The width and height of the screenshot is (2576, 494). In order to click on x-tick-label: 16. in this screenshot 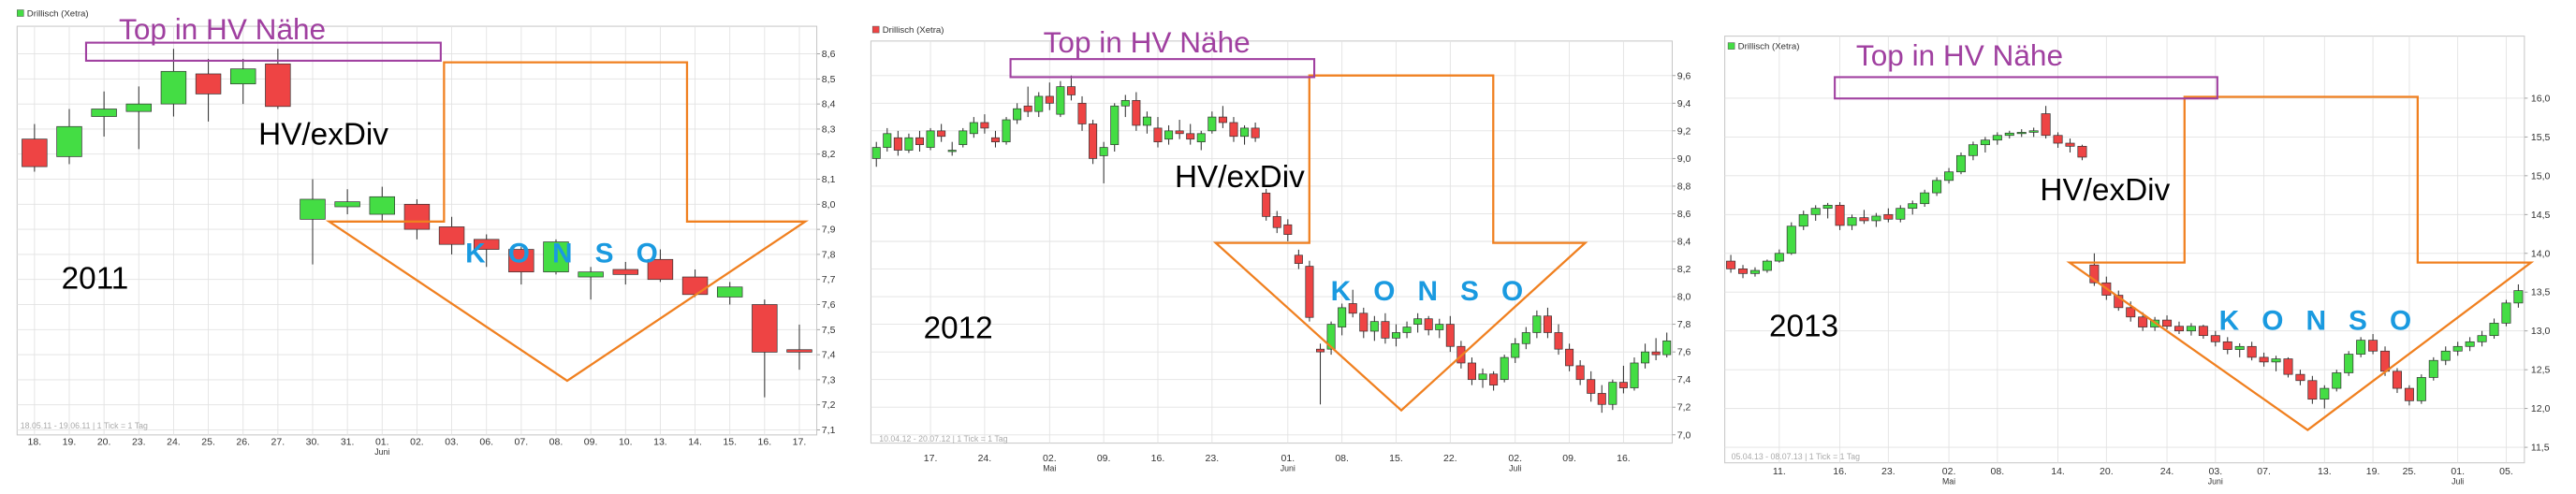, I will do `click(1624, 458)`.